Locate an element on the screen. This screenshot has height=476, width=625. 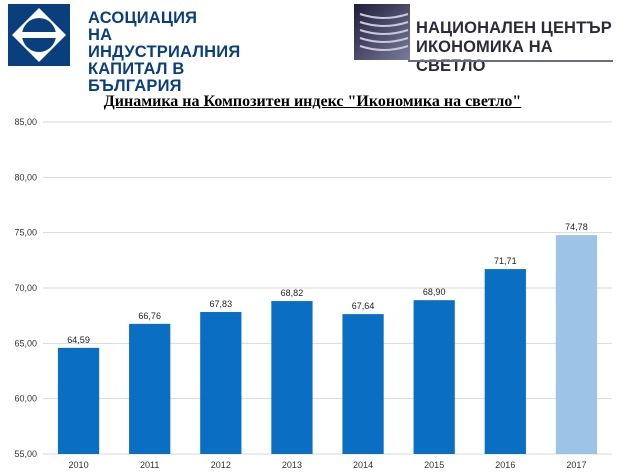
x-tick-label: 2014 is located at coordinates (363, 465).